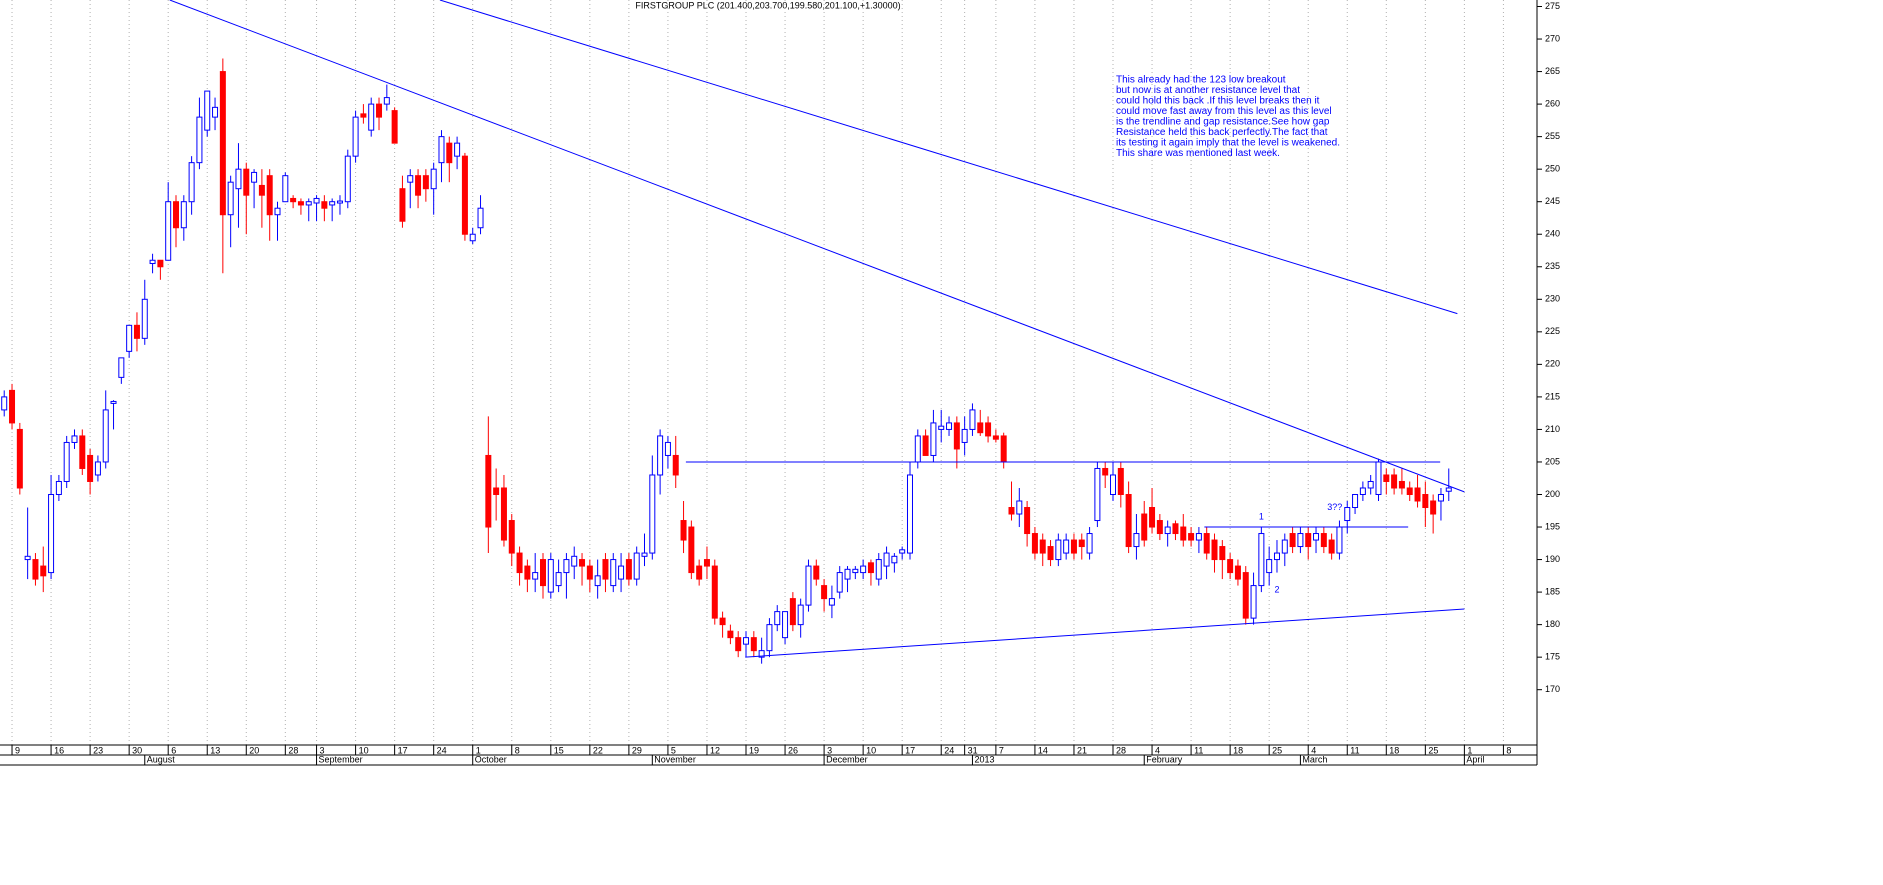 The height and width of the screenshot is (885, 1883). What do you see at coordinates (17, 750) in the screenshot?
I see `x-tick-label: 9` at bounding box center [17, 750].